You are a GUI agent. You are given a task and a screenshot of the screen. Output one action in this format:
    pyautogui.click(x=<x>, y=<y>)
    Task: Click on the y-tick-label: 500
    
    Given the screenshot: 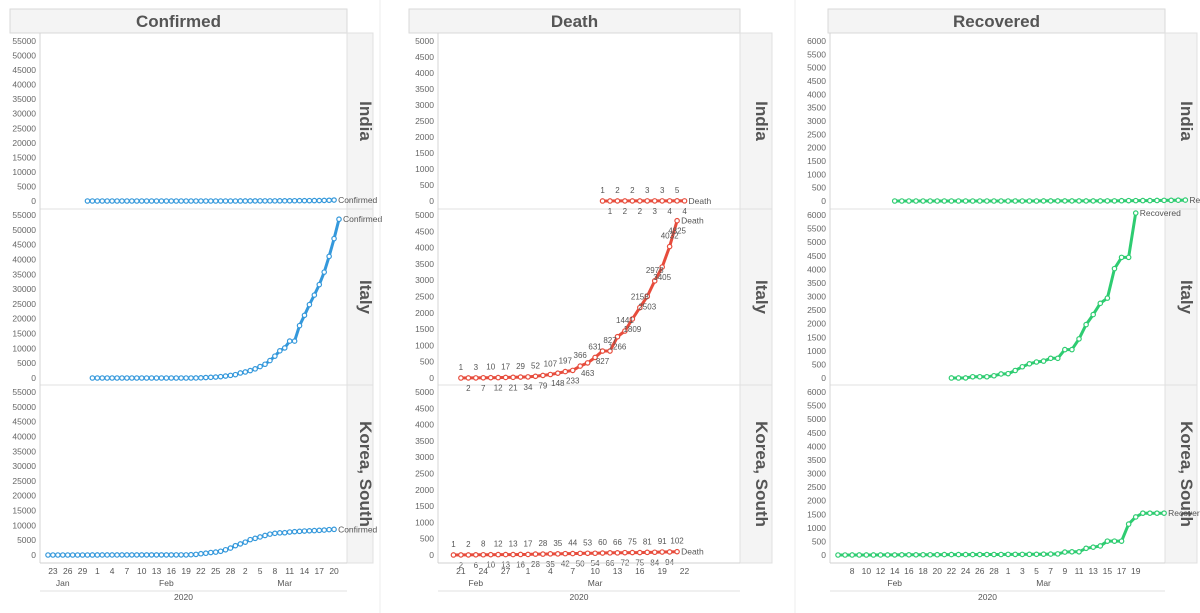 What is the action you would take?
    pyautogui.click(x=819, y=364)
    